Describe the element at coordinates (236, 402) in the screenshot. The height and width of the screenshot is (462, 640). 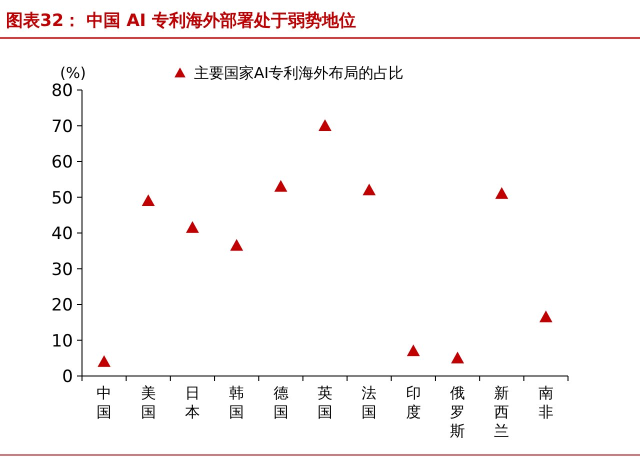
I see `x-tick-label: 韩国` at that location.